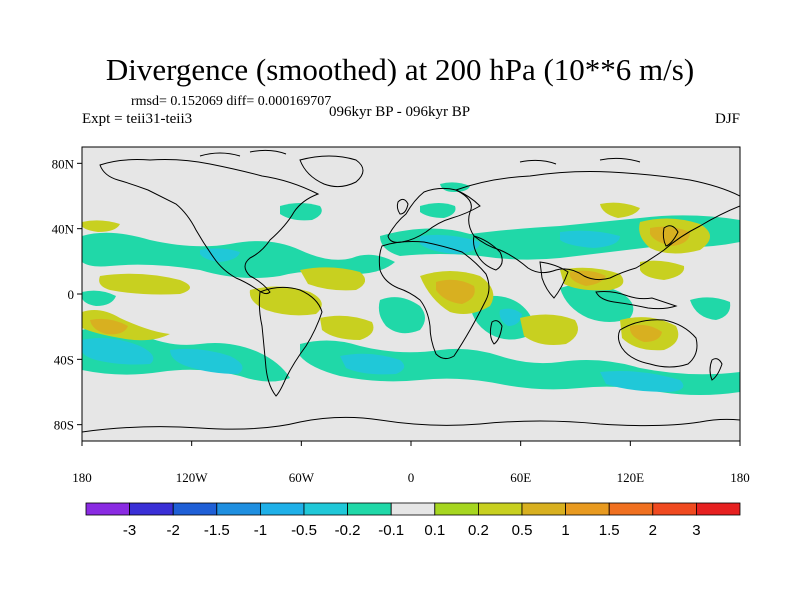  I want to click on colorbar-label: -0.1, so click(391, 530).